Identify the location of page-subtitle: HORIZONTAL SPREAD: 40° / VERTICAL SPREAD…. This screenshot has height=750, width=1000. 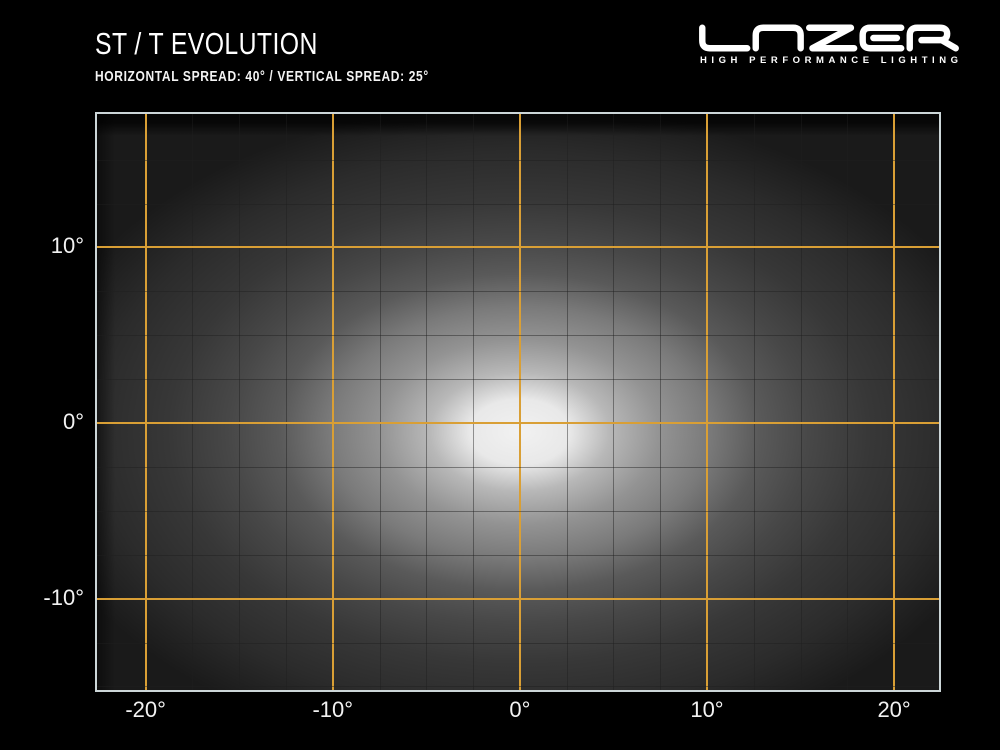
(262, 76).